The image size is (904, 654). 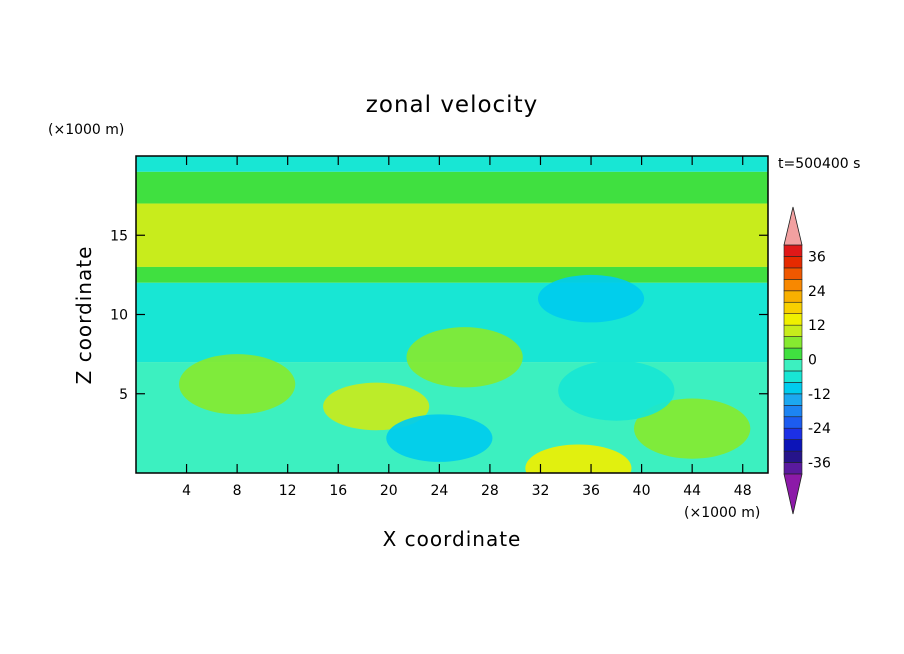 I want to click on x-tick-label: 16, so click(x=338, y=491).